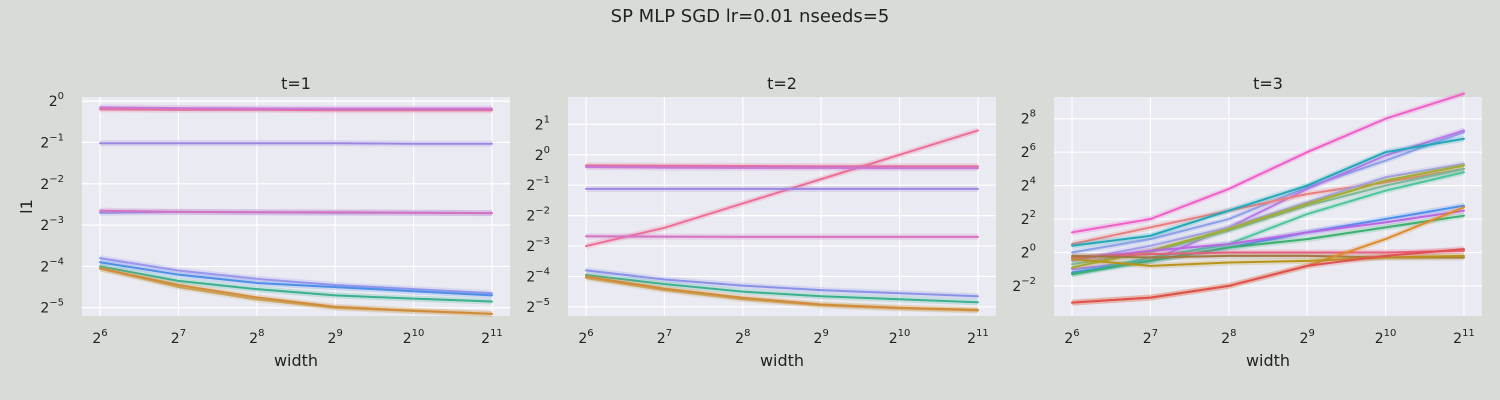 The height and width of the screenshot is (400, 1500). What do you see at coordinates (542, 123) in the screenshot?
I see `y-tick-label: 21` at bounding box center [542, 123].